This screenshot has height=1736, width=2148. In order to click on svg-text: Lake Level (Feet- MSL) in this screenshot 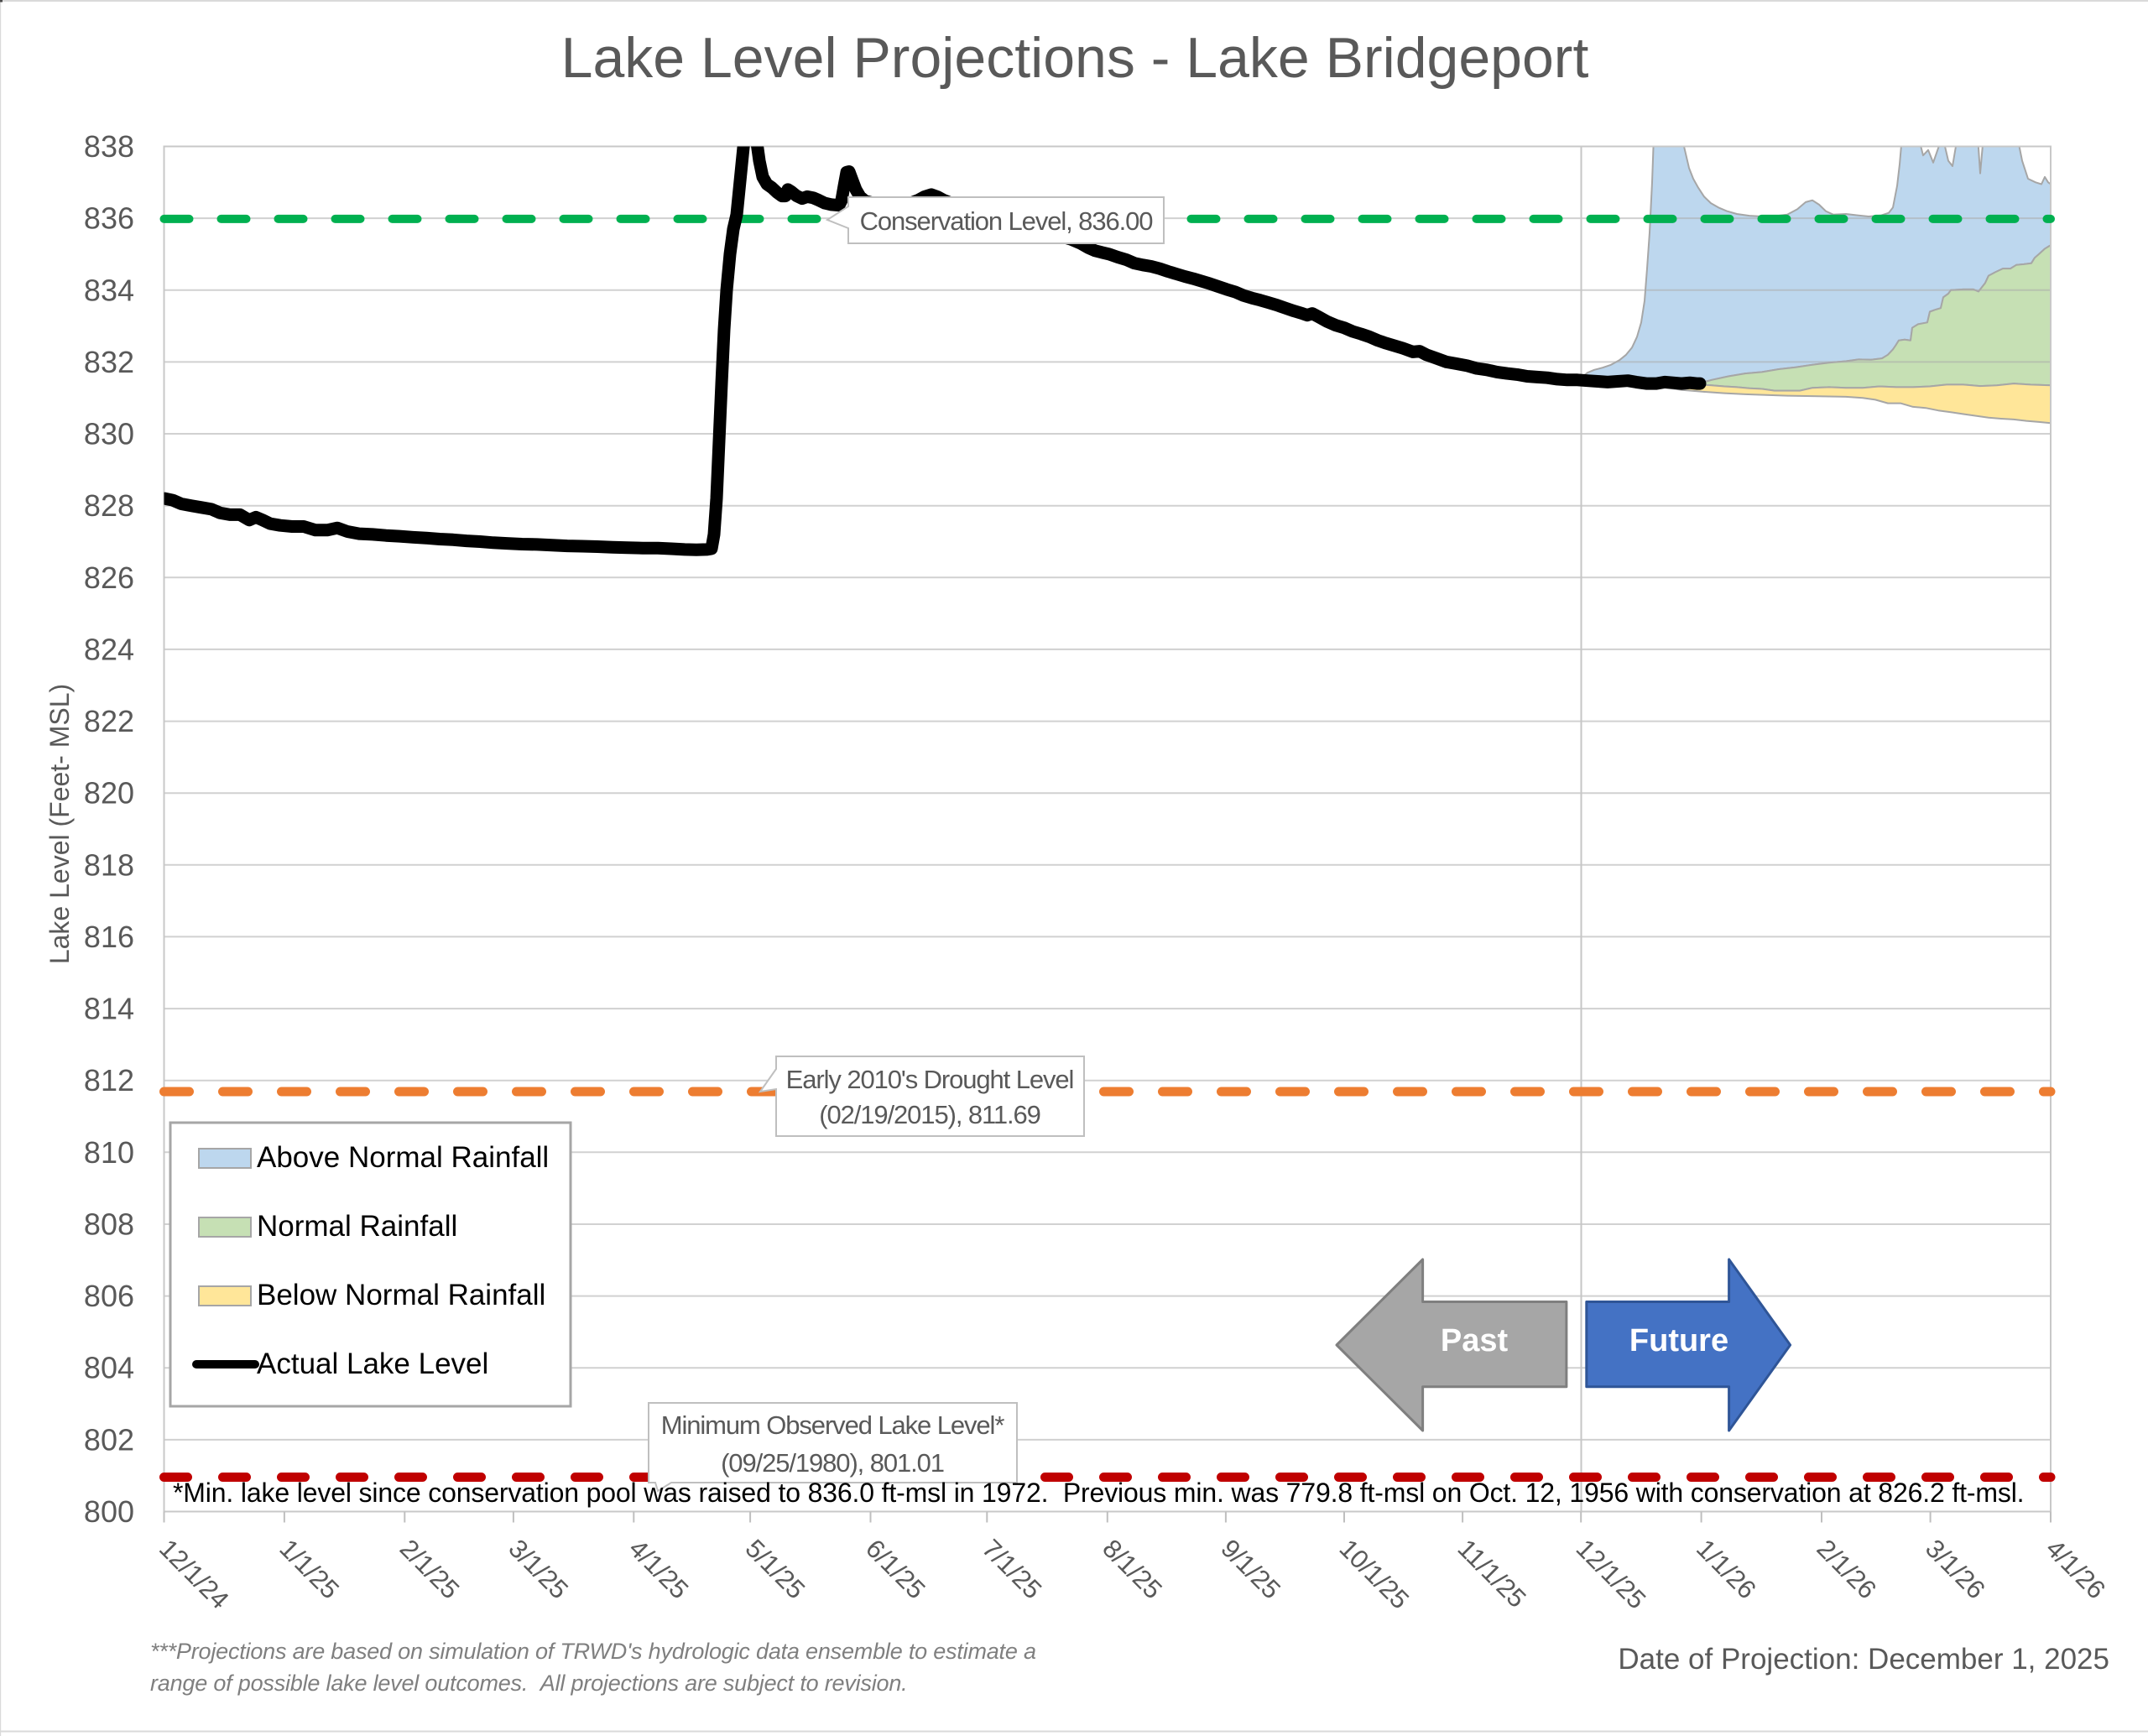, I will do `click(59, 824)`.